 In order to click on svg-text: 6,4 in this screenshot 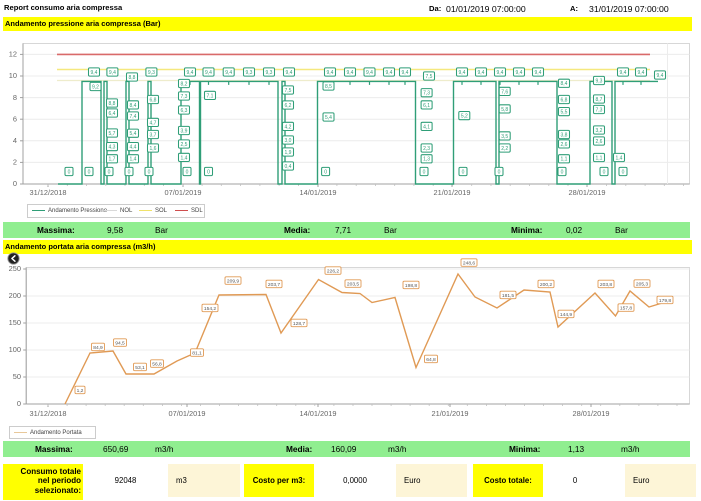, I will do `click(112, 114)`.